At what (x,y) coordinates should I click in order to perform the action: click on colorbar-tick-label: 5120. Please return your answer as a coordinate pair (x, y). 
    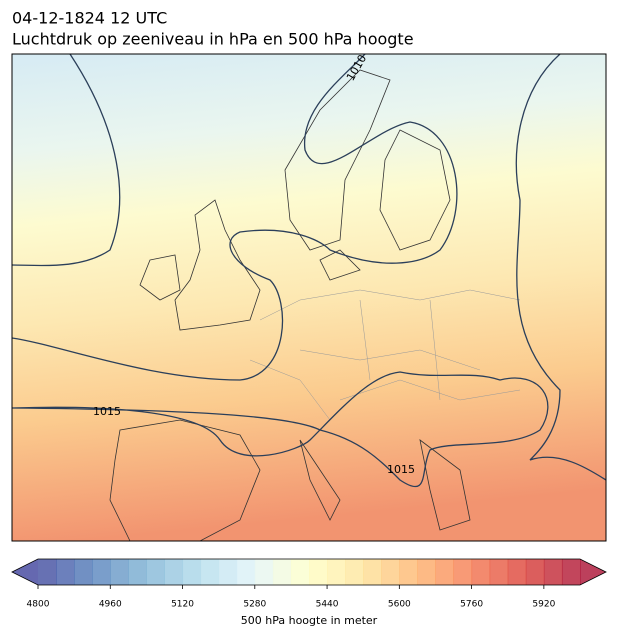
    Looking at the image, I should click on (182, 605).